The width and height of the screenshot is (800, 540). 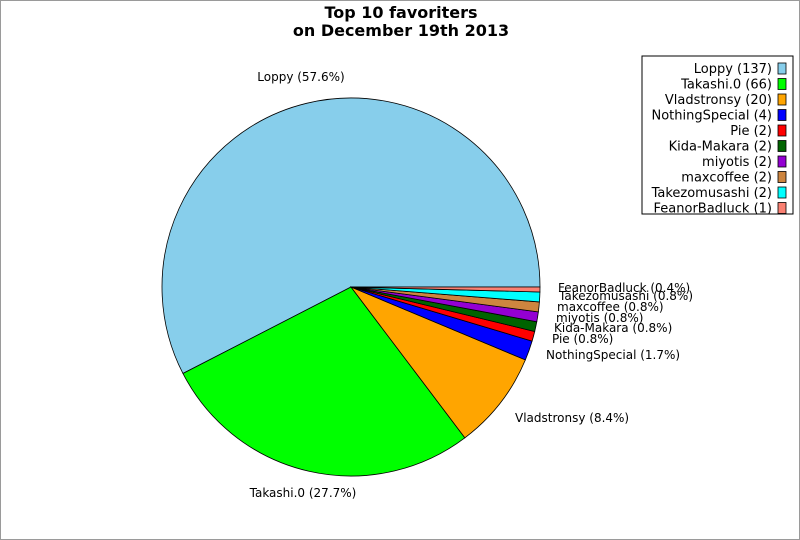 What do you see at coordinates (737, 162) in the screenshot?
I see `legend-label: miyotis (2)` at bounding box center [737, 162].